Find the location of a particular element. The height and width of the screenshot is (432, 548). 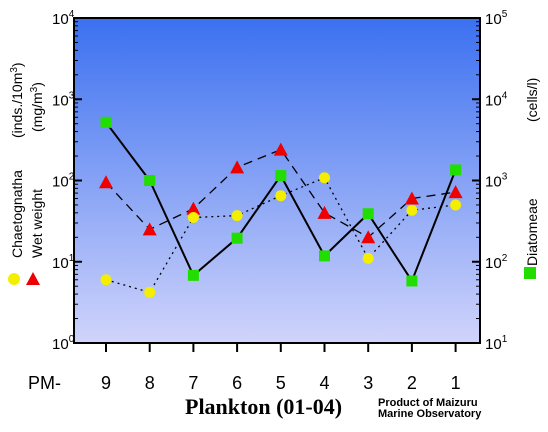

x-axis-prefix: PM- is located at coordinates (44, 383).